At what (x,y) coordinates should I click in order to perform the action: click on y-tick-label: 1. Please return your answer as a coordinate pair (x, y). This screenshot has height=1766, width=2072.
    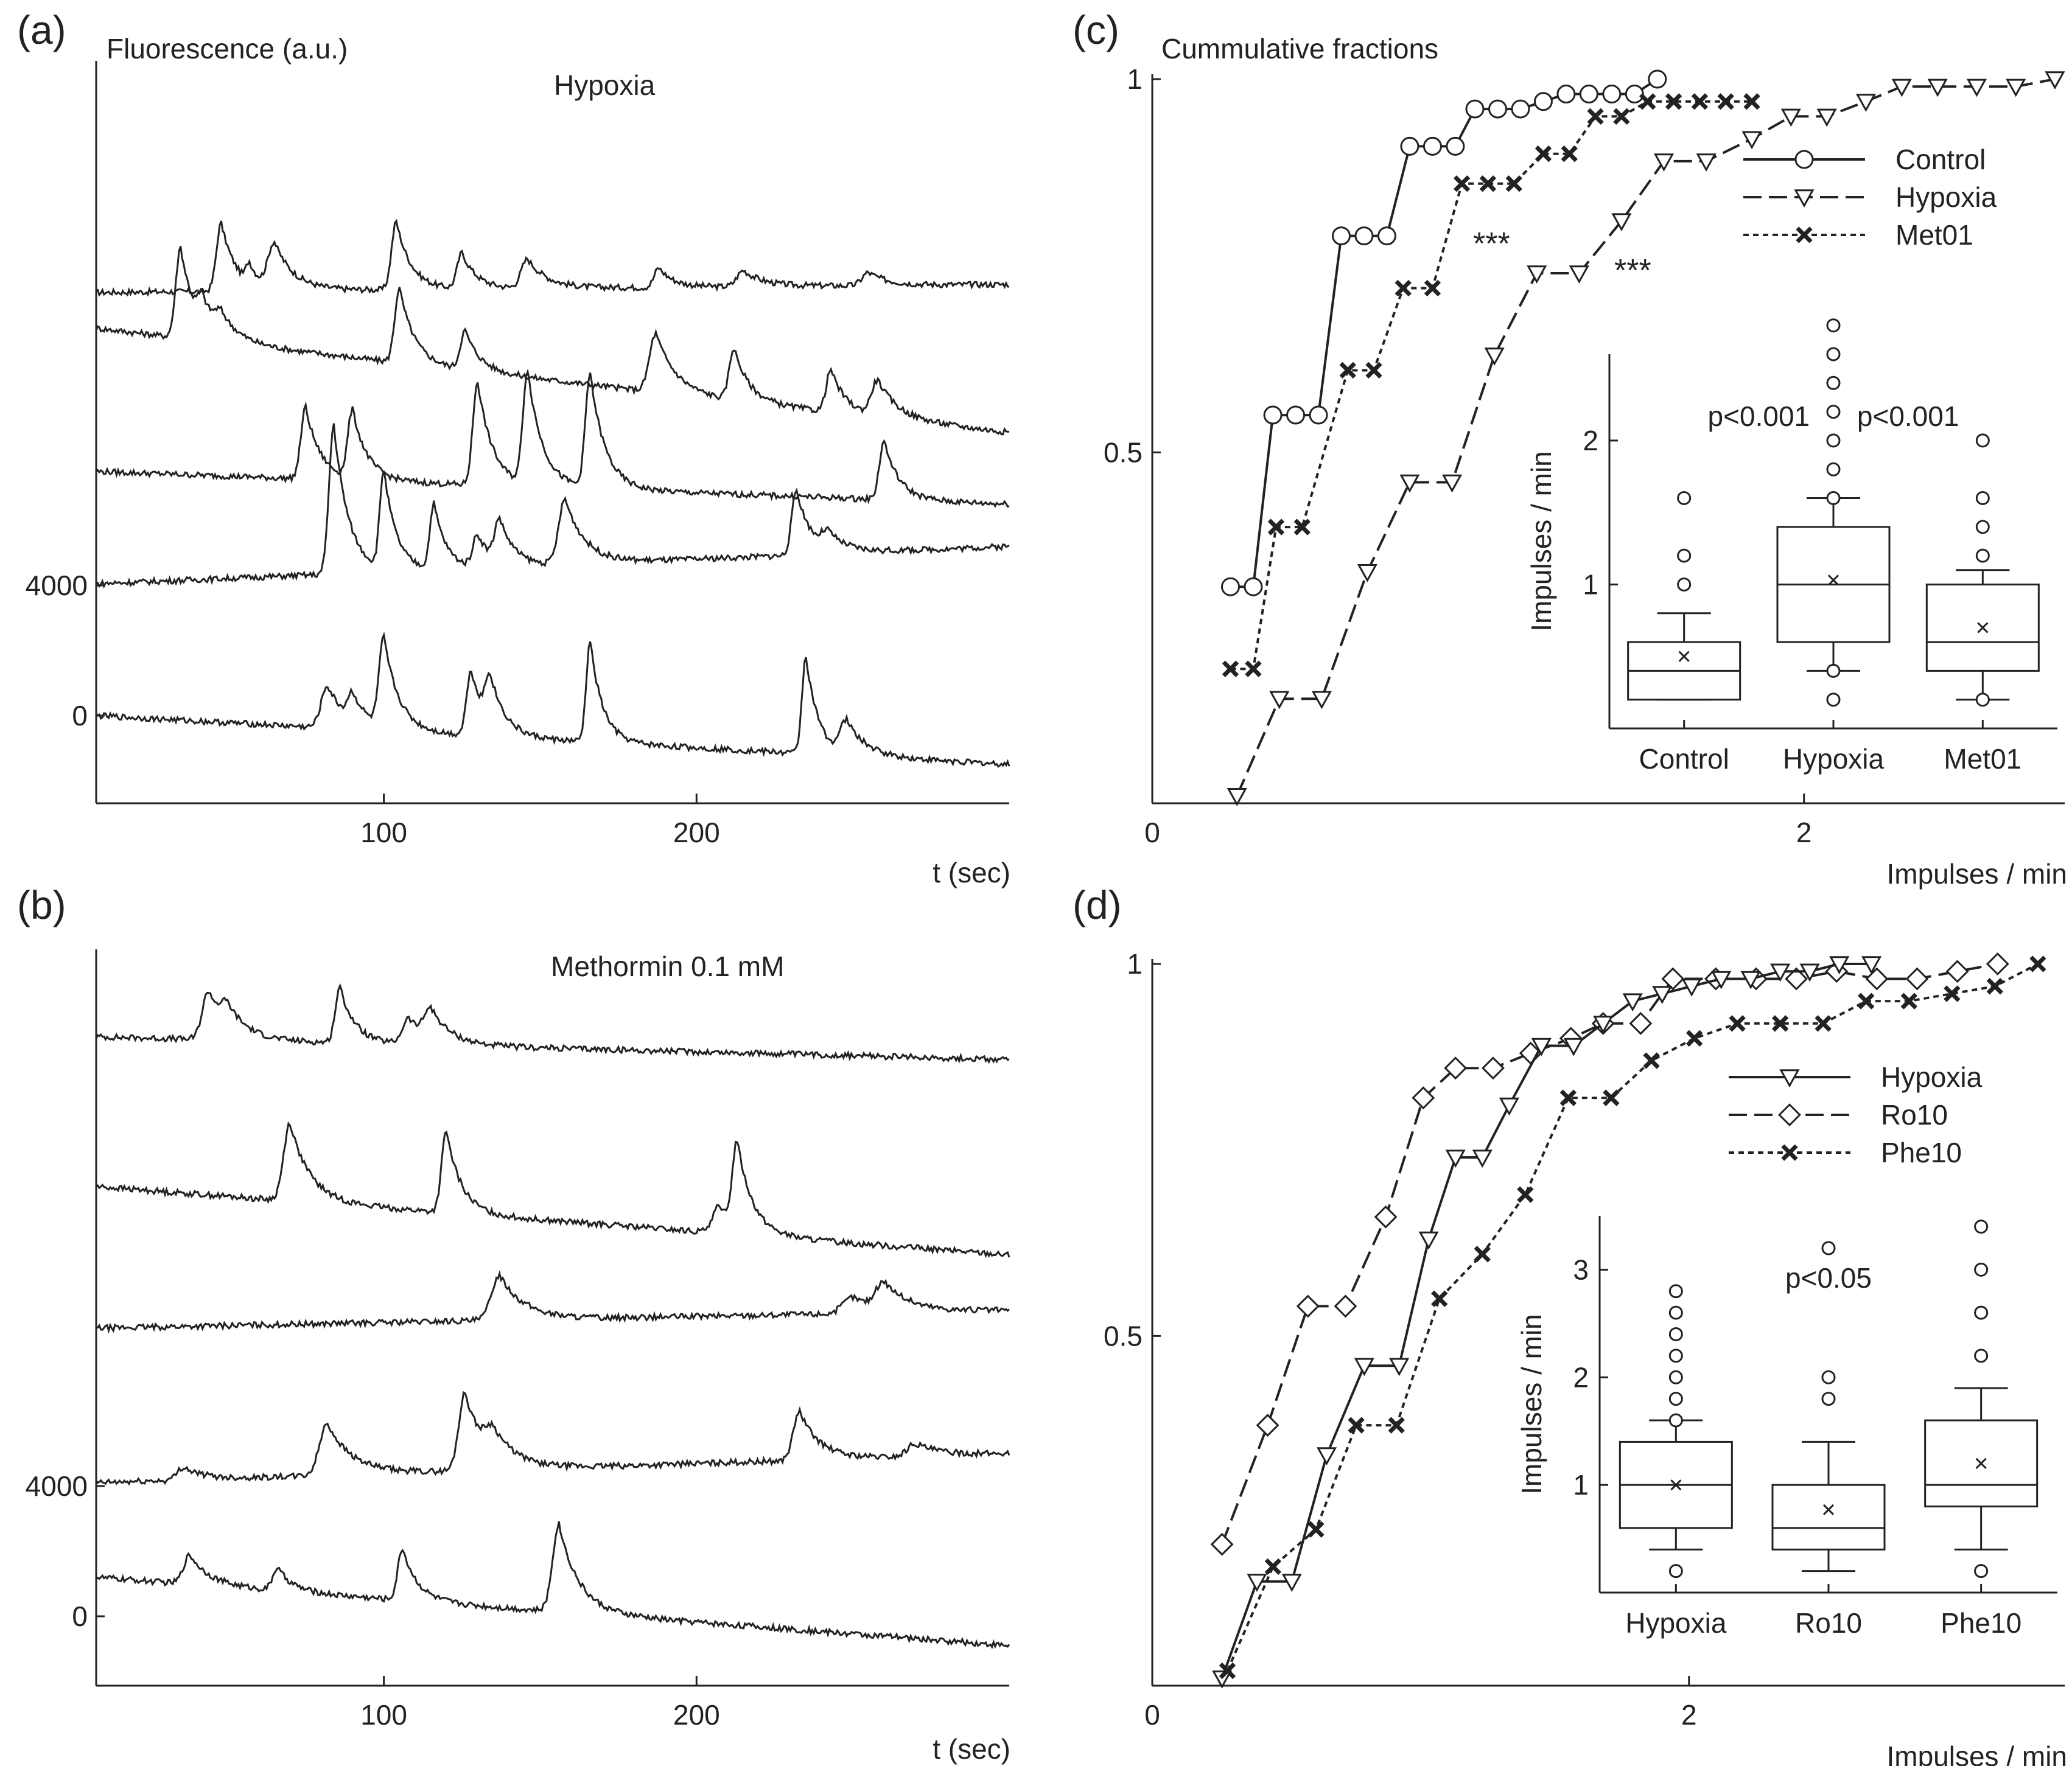
    Looking at the image, I should click on (1135, 964).